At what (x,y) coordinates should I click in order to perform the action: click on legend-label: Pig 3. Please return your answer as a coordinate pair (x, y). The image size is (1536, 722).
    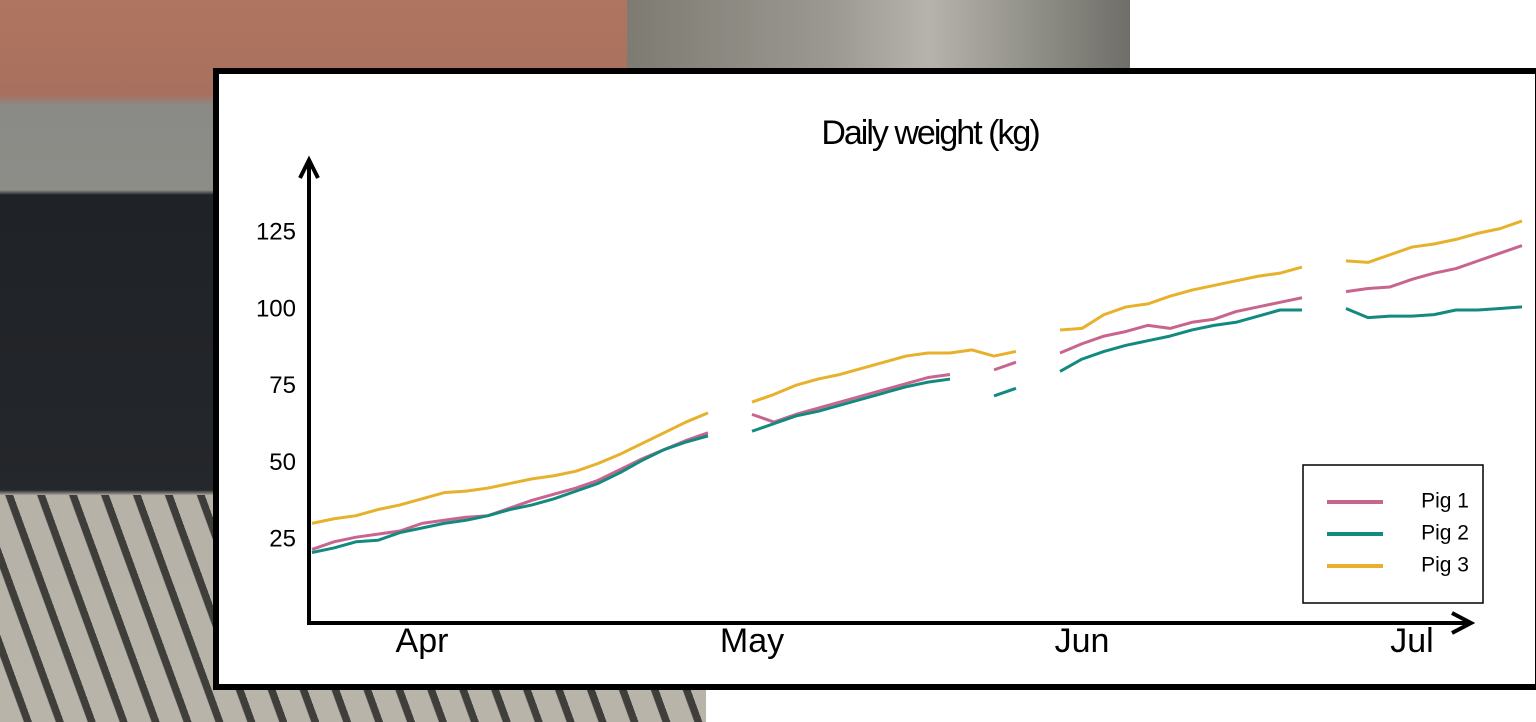
    Looking at the image, I should click on (1445, 565).